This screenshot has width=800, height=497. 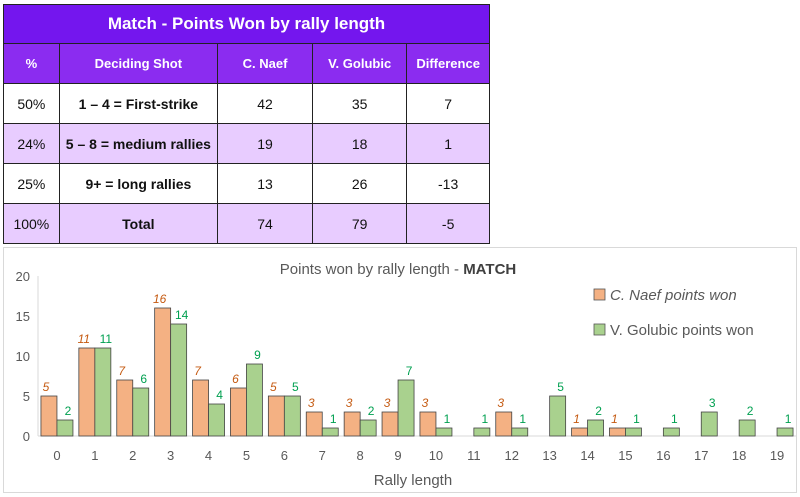 What do you see at coordinates (359, 183) in the screenshot?
I see `cell-golubic: 26` at bounding box center [359, 183].